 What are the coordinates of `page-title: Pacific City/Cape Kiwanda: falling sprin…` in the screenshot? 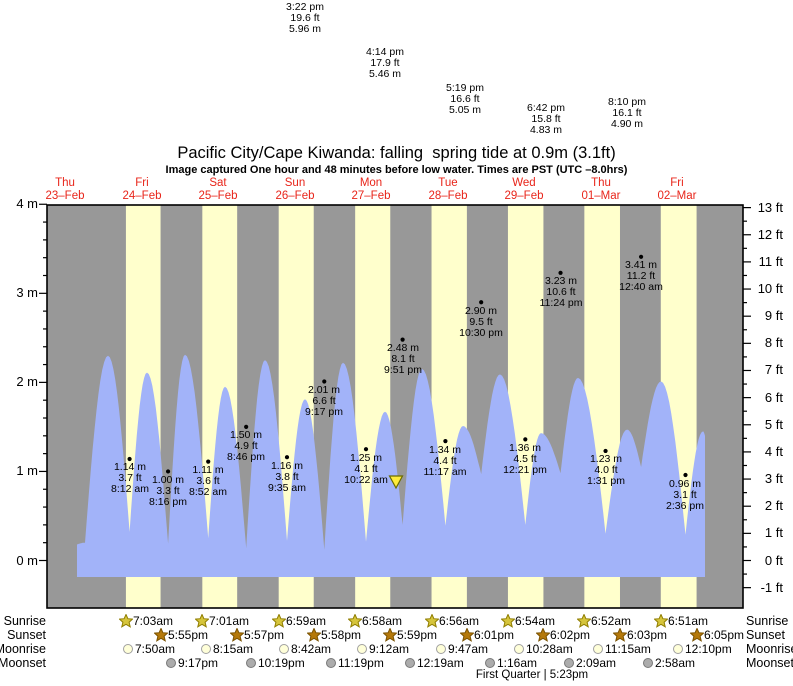 It's located at (396, 153).